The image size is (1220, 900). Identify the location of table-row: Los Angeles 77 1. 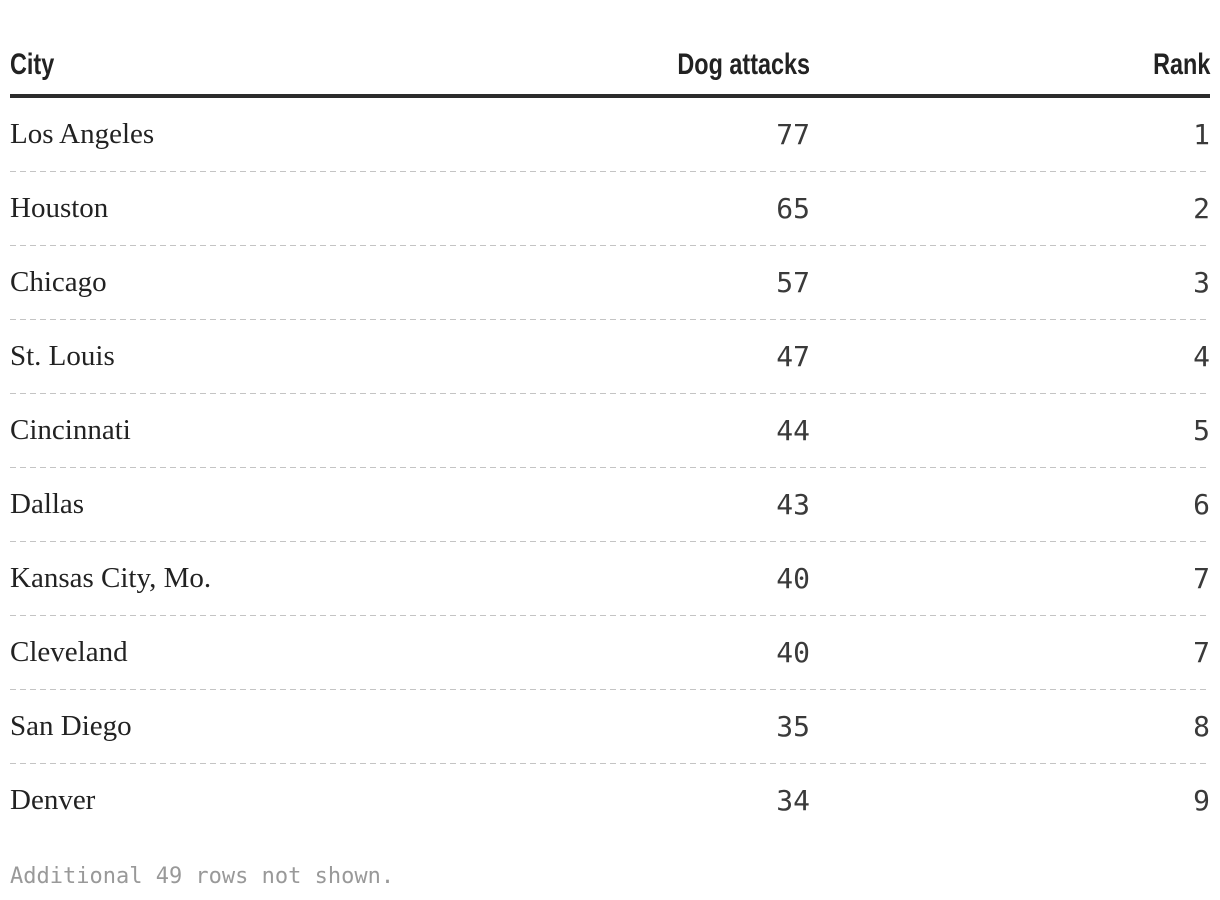
(610, 134).